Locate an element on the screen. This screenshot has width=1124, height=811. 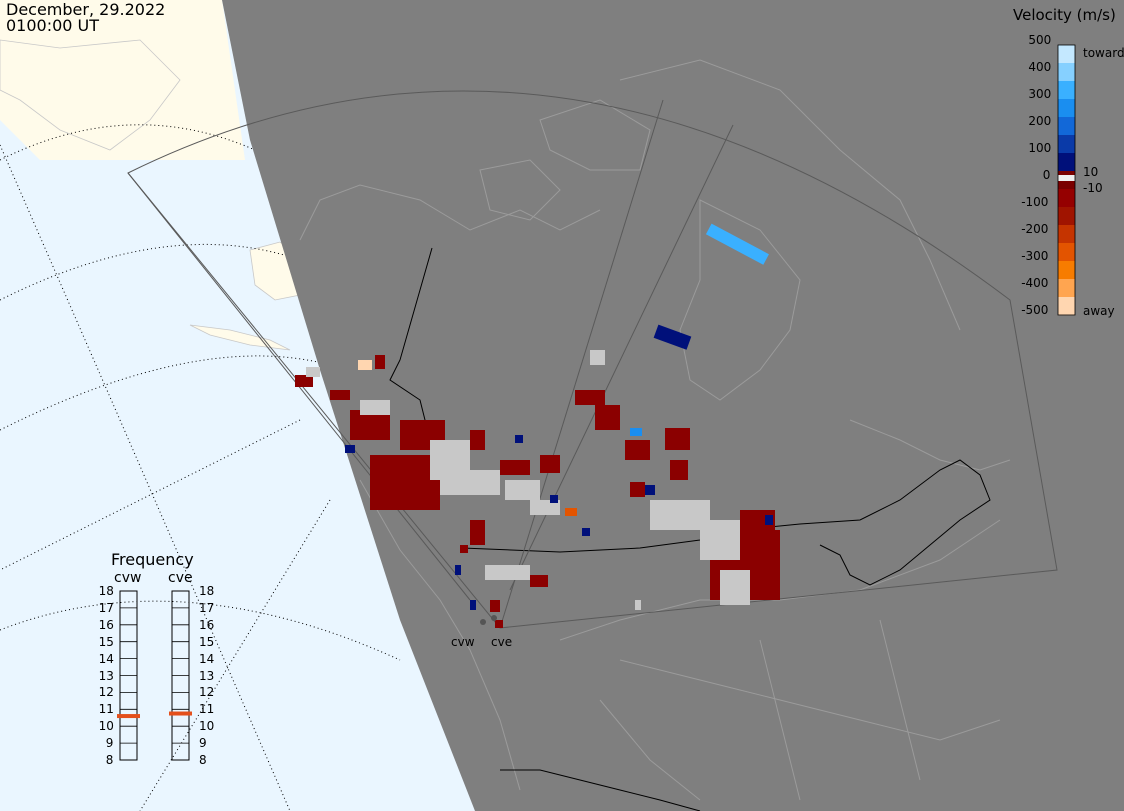
frequency-tick-left: 17 is located at coordinates (106, 607).